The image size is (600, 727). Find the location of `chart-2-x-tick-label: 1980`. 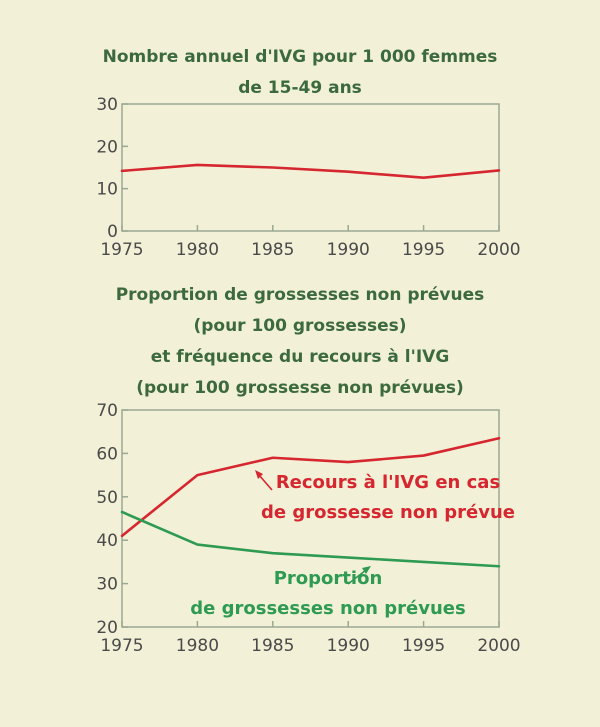

chart-2-x-tick-label: 1980 is located at coordinates (197, 646).